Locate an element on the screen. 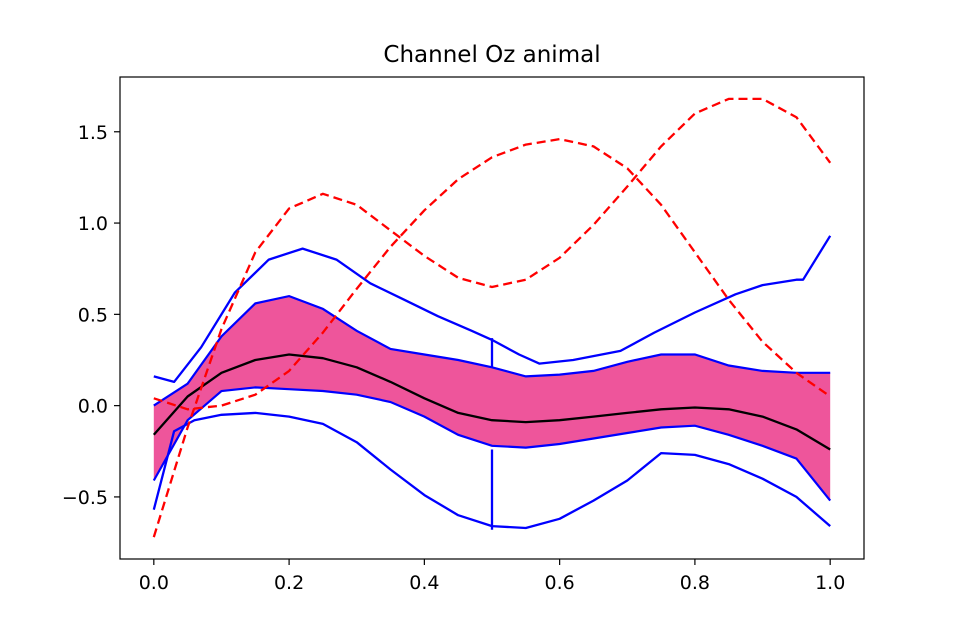 The height and width of the screenshot is (640, 960). x-tick-label: 0.8 is located at coordinates (695, 583).